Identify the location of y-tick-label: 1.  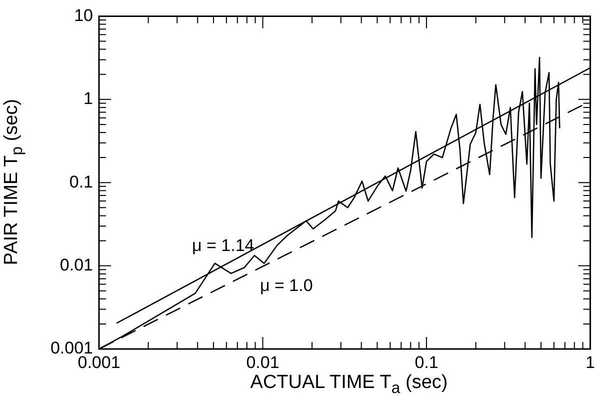
(88, 98).